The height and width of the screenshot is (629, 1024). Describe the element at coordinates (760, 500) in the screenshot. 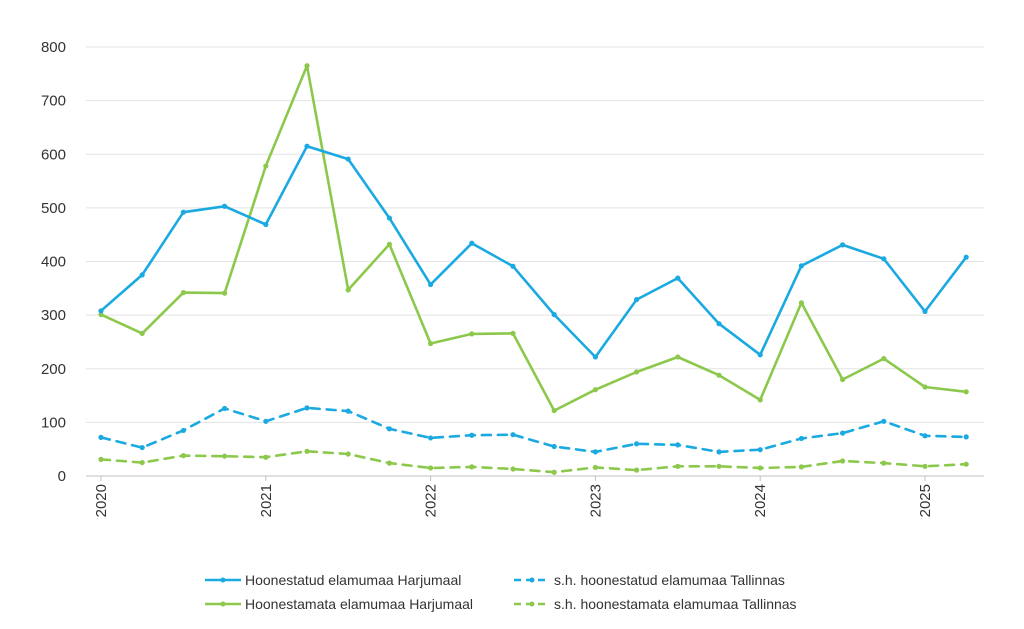

I see `x-tick-label: 2024` at that location.